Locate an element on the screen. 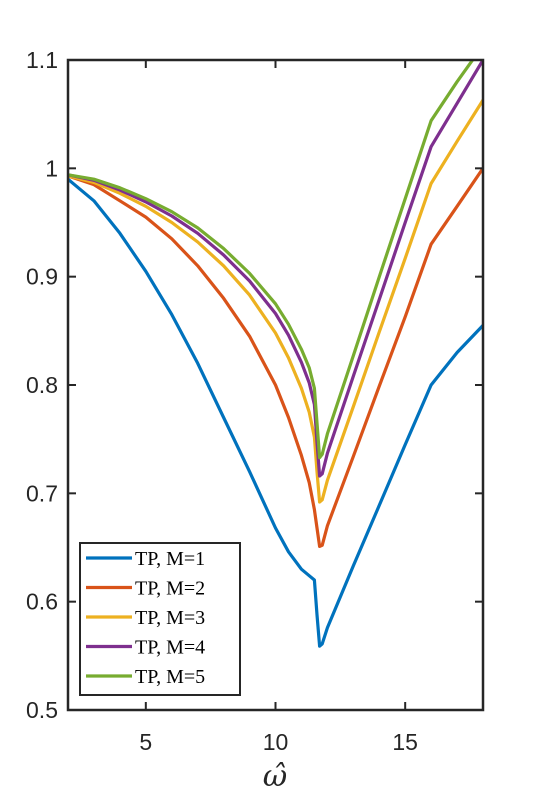 The width and height of the screenshot is (534, 801). legend-label-2: TP, M=2 is located at coordinates (170, 589).